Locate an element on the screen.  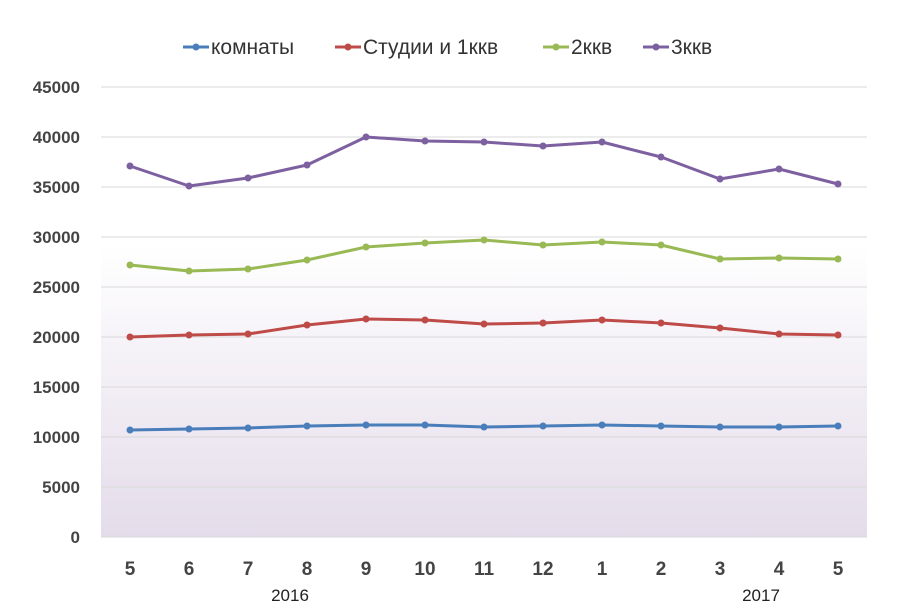
y-tick-label: 5000 is located at coordinates (61, 487).